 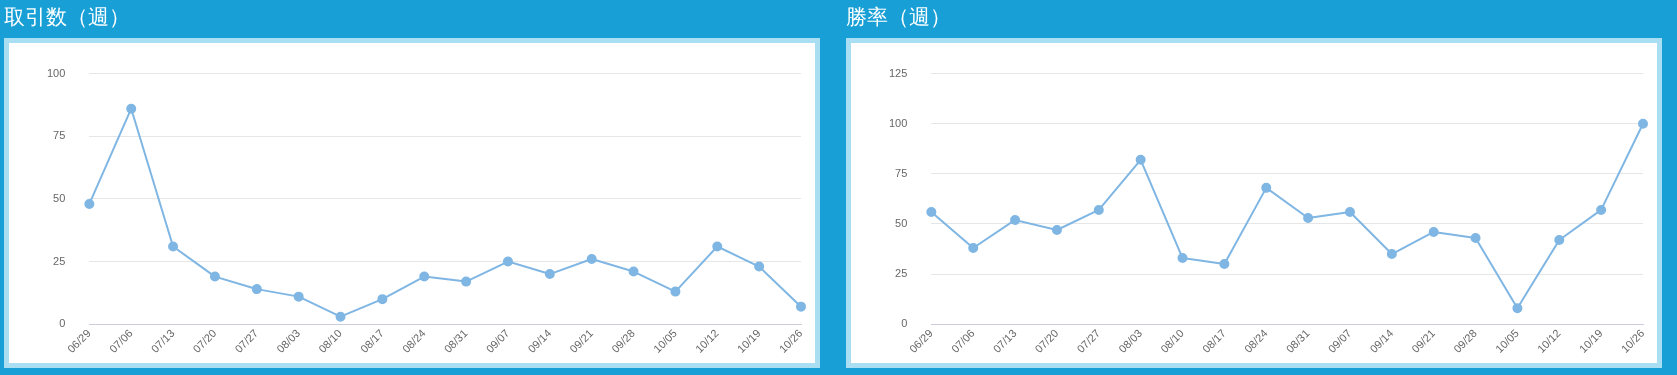 What do you see at coordinates (899, 17) in the screenshot?
I see `chart-title: 勝率（週）` at bounding box center [899, 17].